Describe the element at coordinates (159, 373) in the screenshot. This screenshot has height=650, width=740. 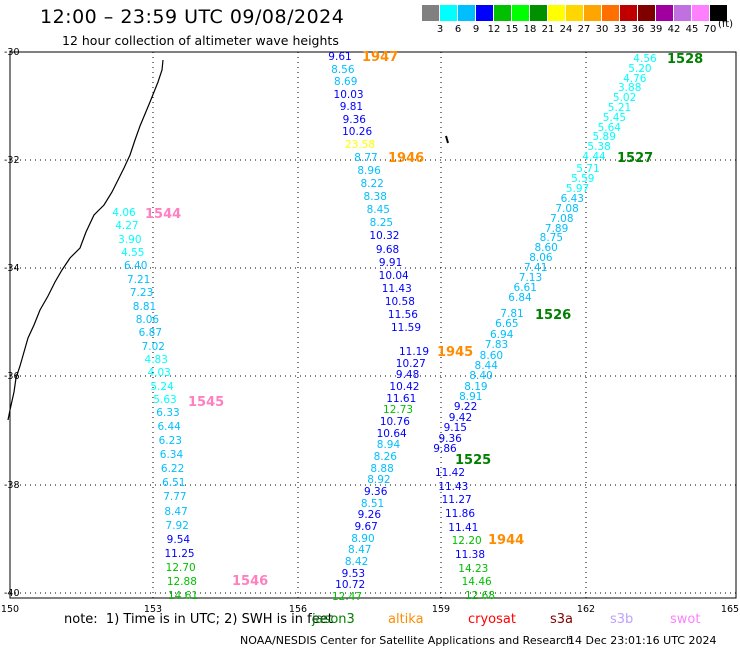
I see `wave-height-value: 4.03` at that location.